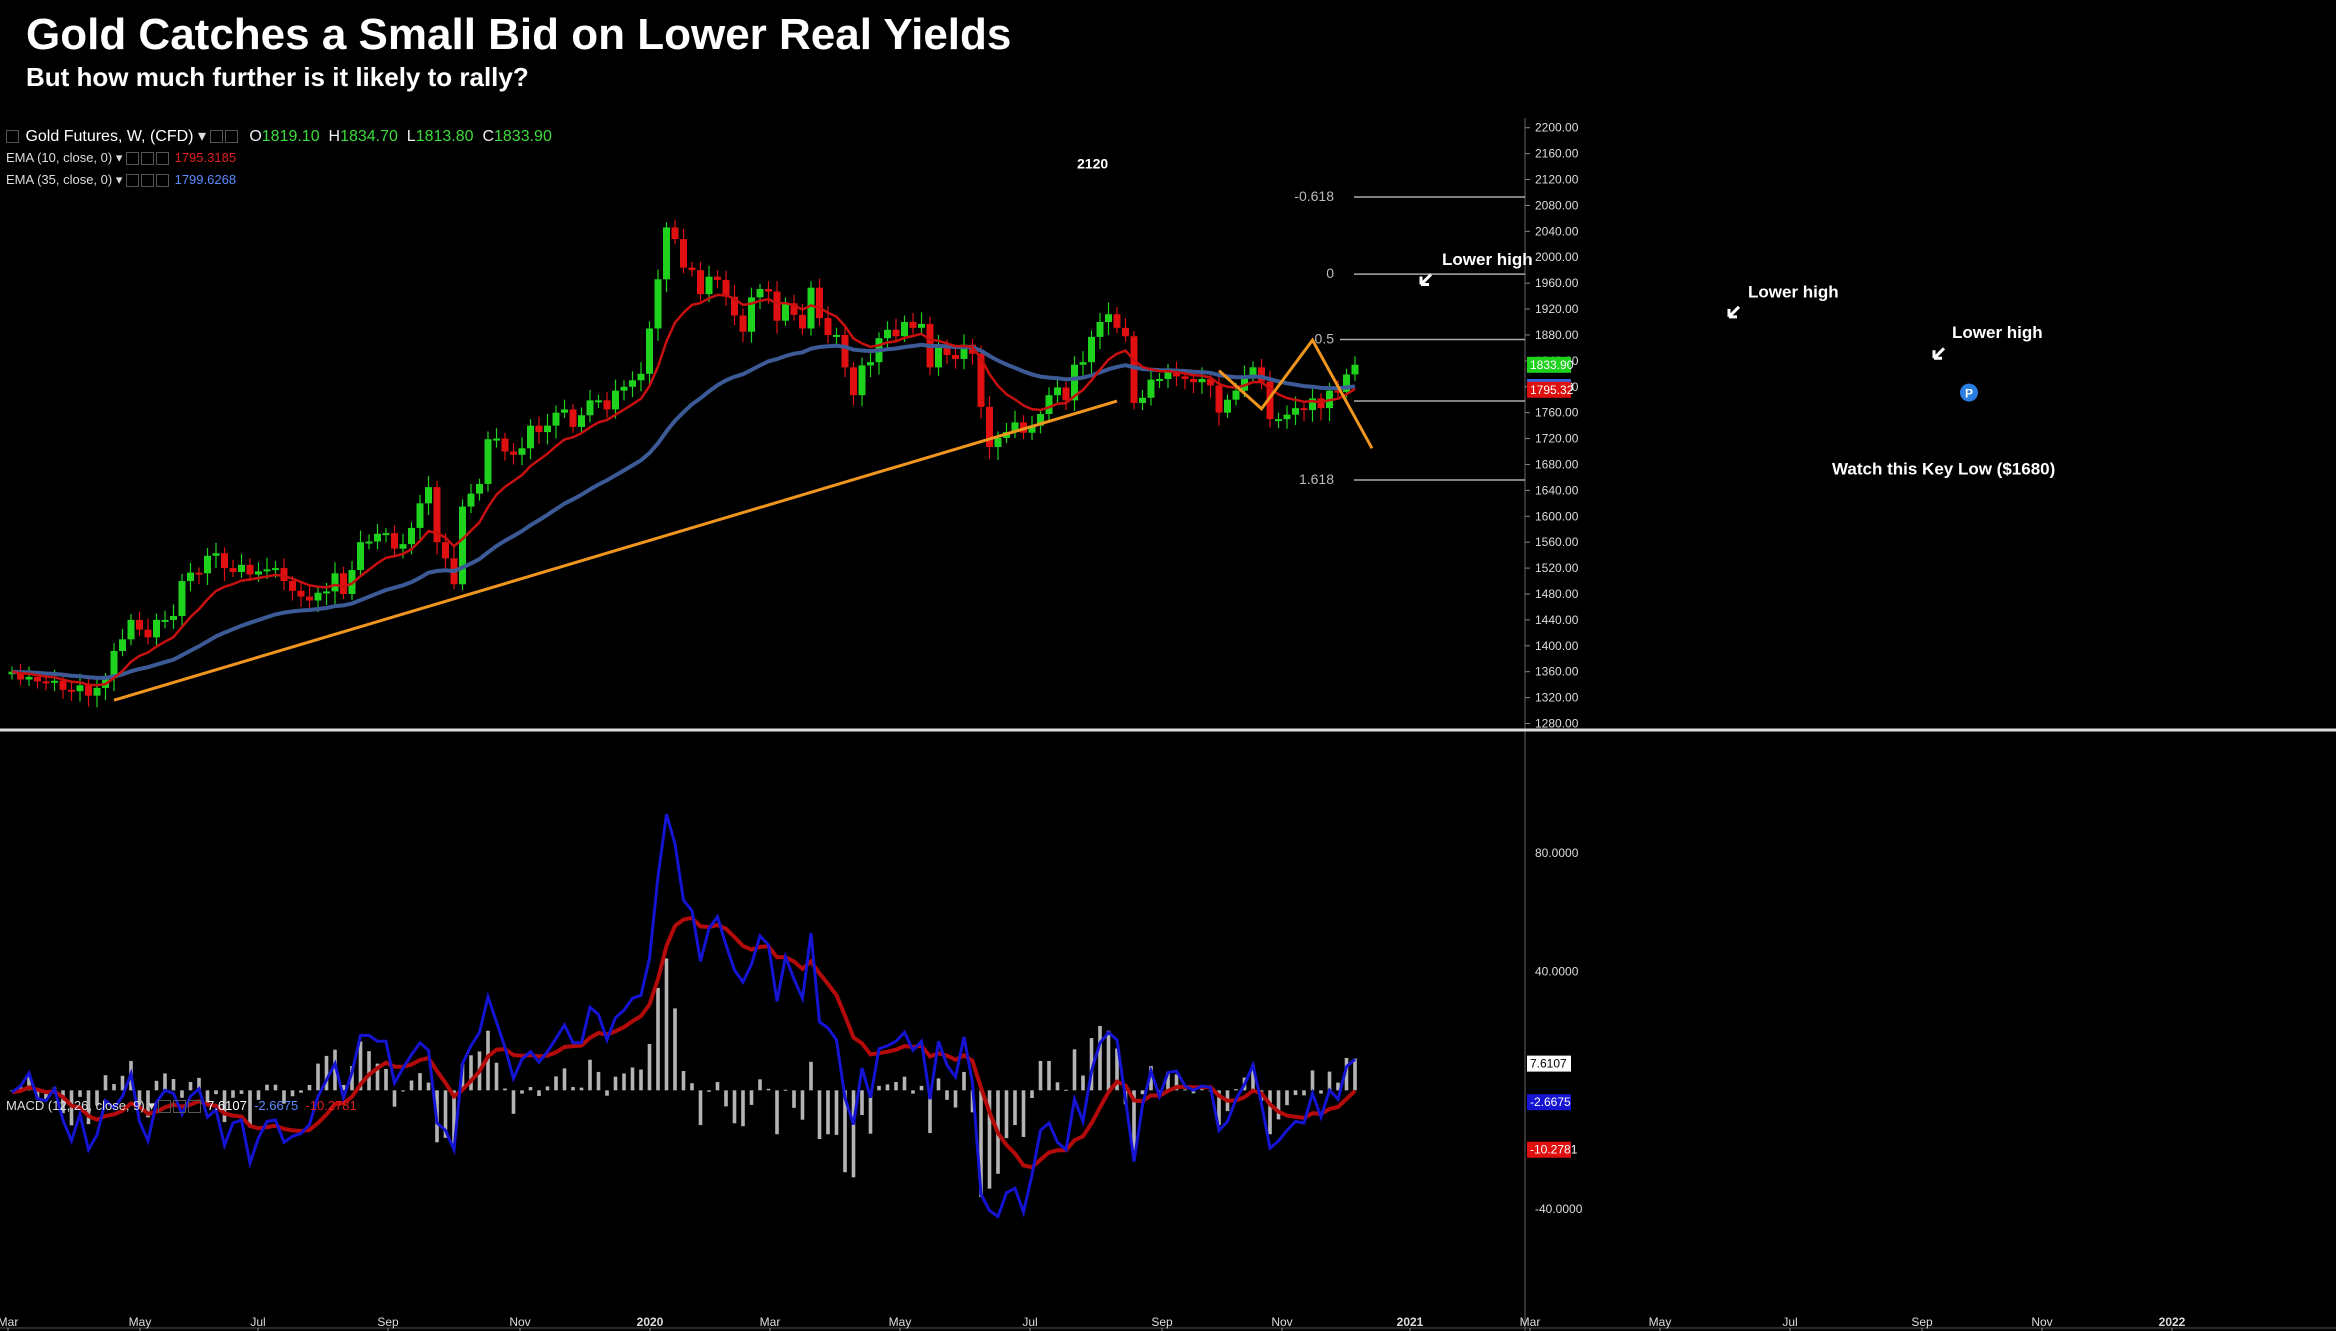 The width and height of the screenshot is (2336, 1331). Describe the element at coordinates (334, 136) in the screenshot. I see `high-label: H` at that location.